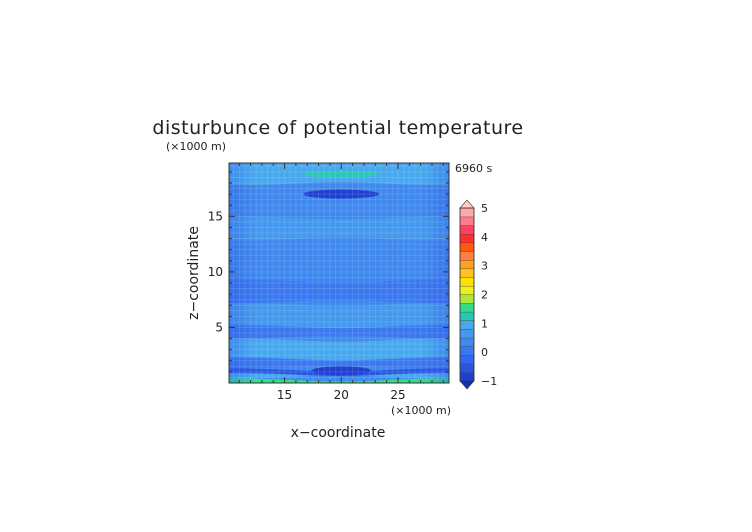  I want to click on x-tick-label: 15, so click(284, 395).